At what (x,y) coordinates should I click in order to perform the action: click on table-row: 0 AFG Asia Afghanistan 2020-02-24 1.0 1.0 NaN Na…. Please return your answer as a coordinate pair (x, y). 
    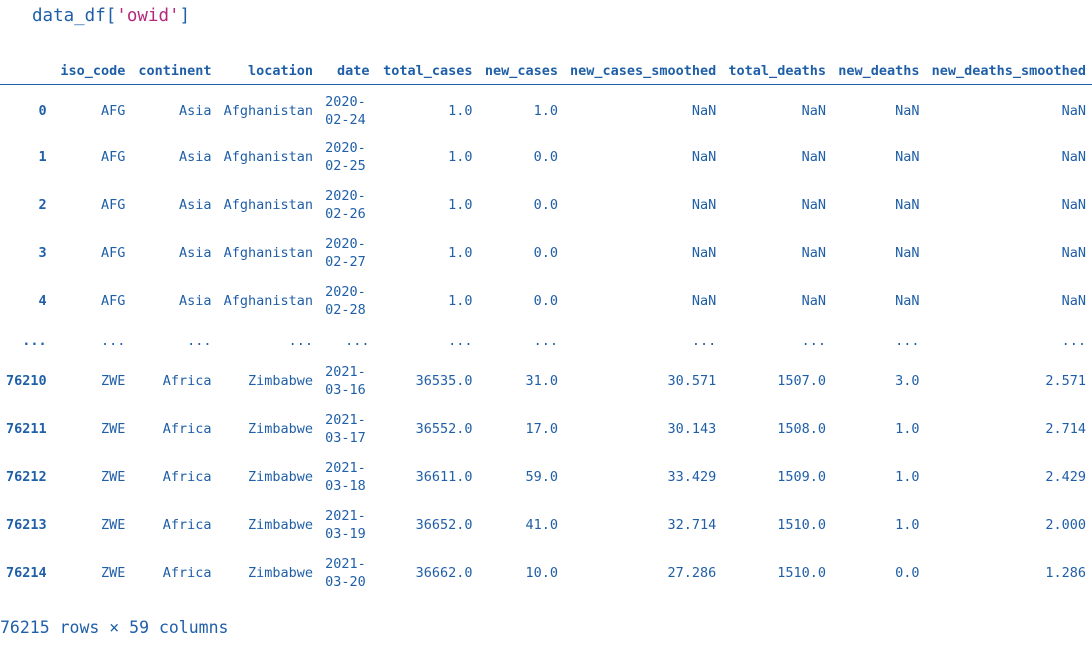
    Looking at the image, I should click on (546, 109).